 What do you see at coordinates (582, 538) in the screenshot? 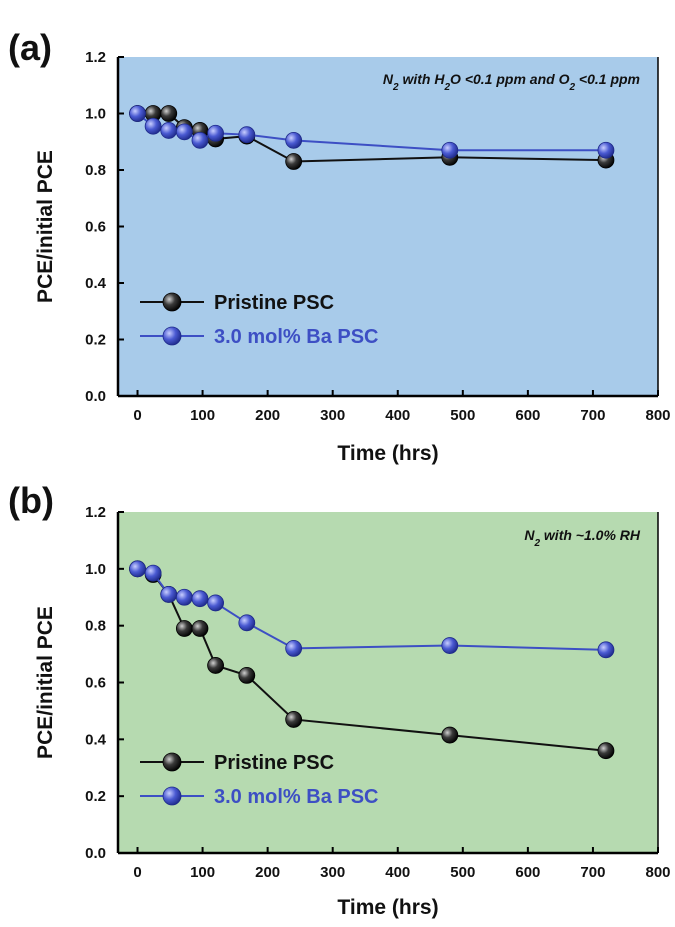
I see `condition-annotation: N2 with ~1.0% RH` at bounding box center [582, 538].